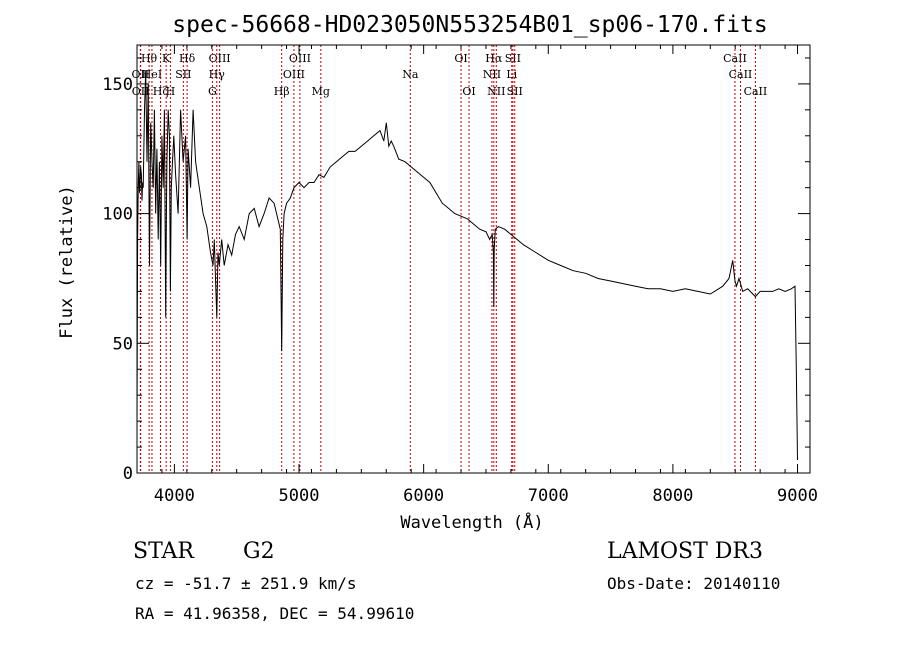  What do you see at coordinates (672, 496) in the screenshot?
I see `x-tick-label: 8000` at bounding box center [672, 496].